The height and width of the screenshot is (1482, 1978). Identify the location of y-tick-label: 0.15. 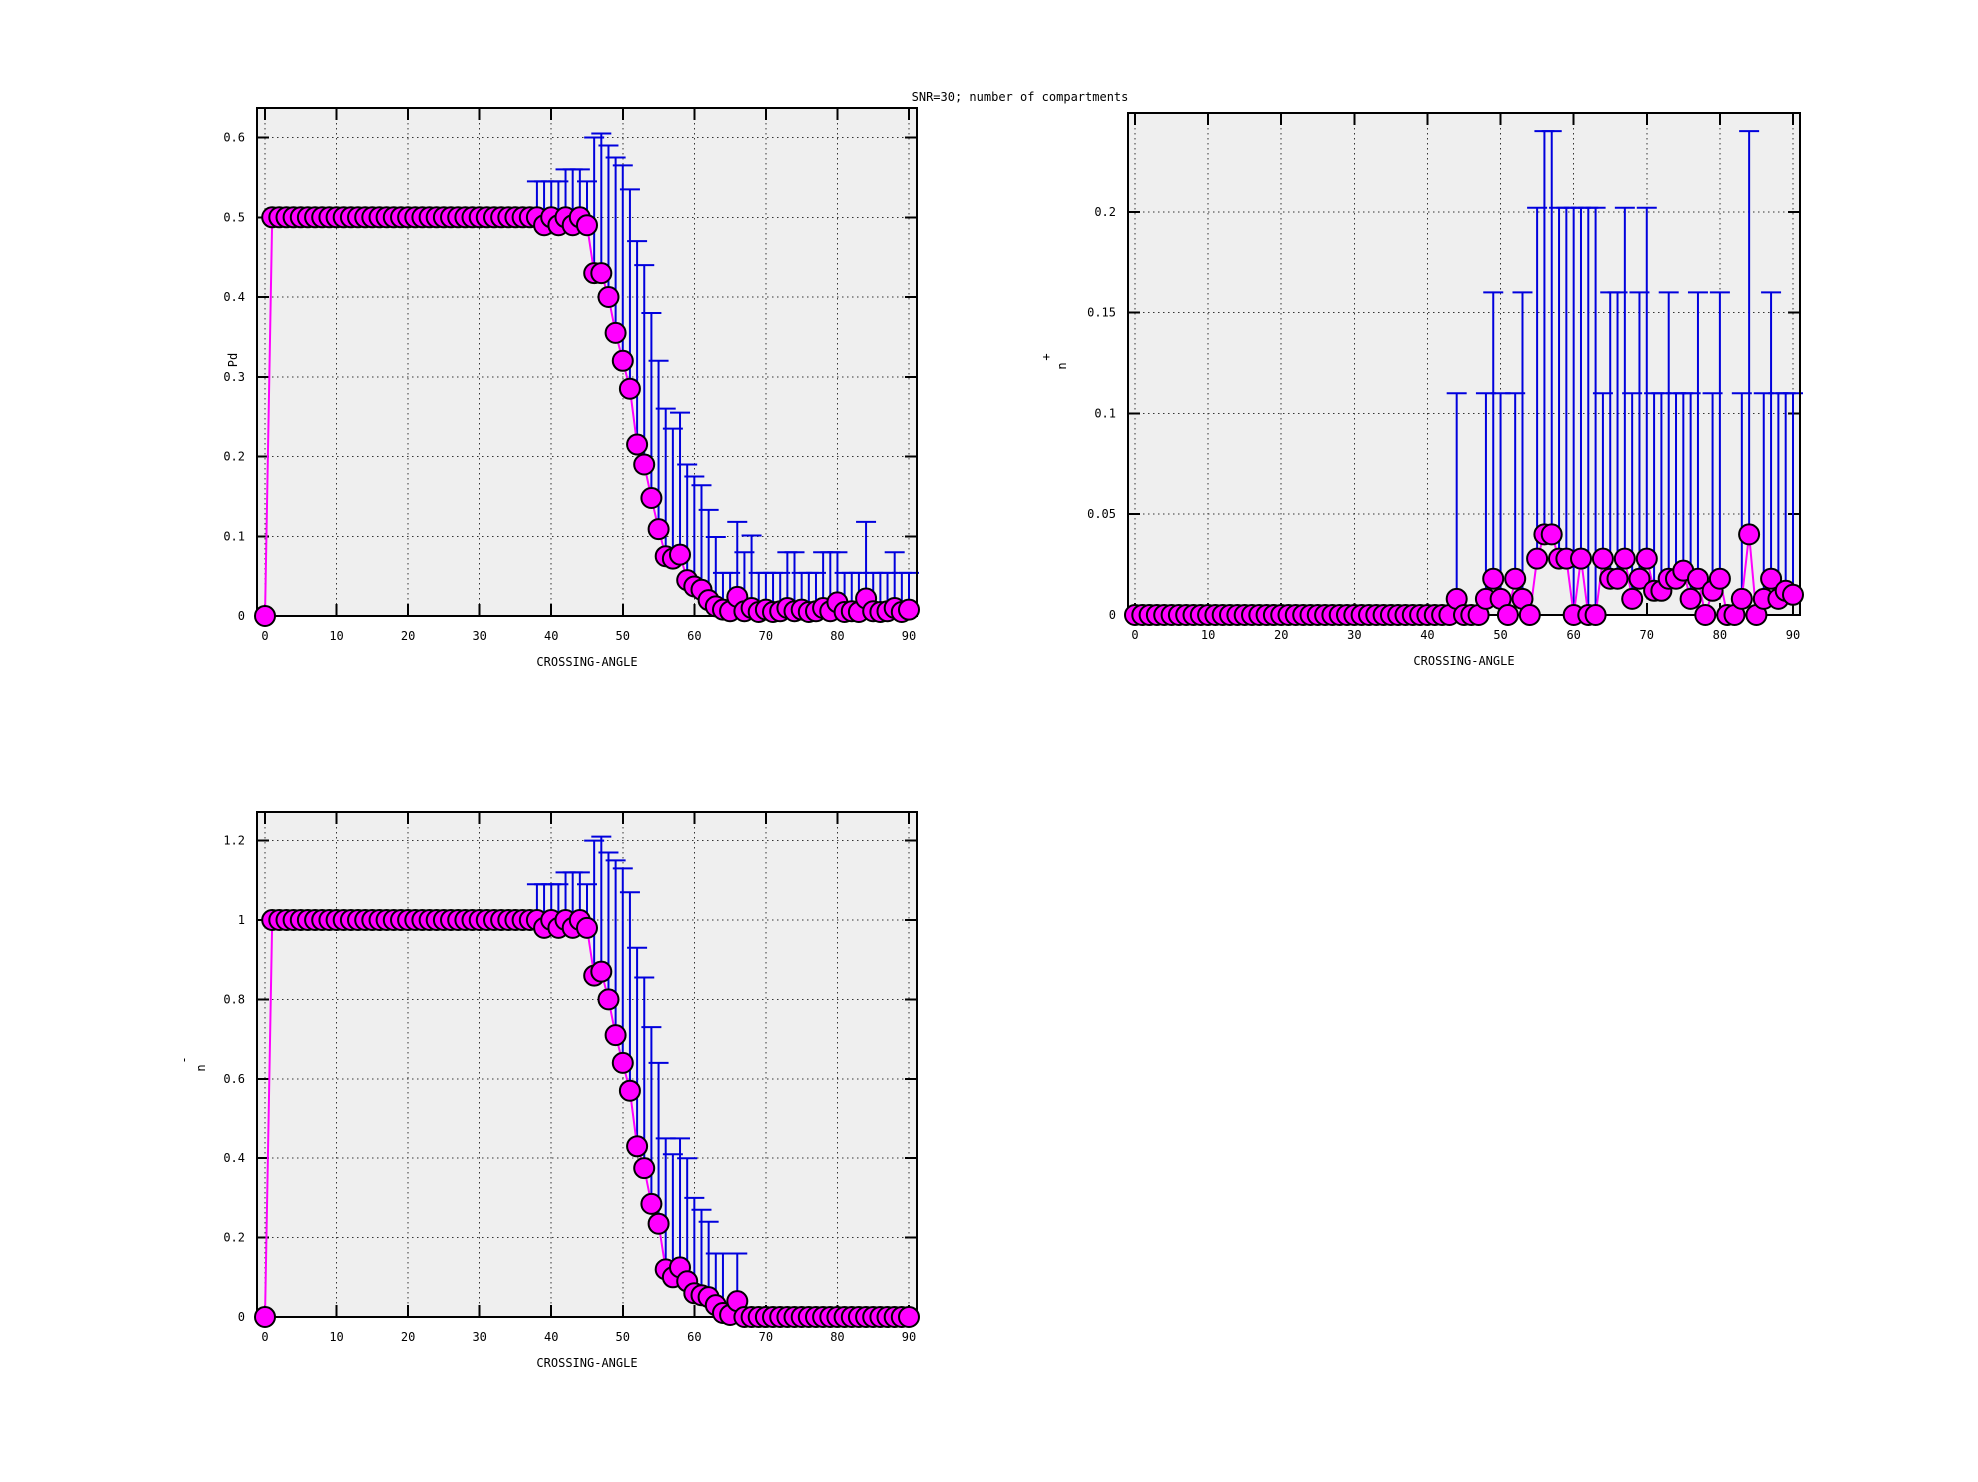
(1101, 313).